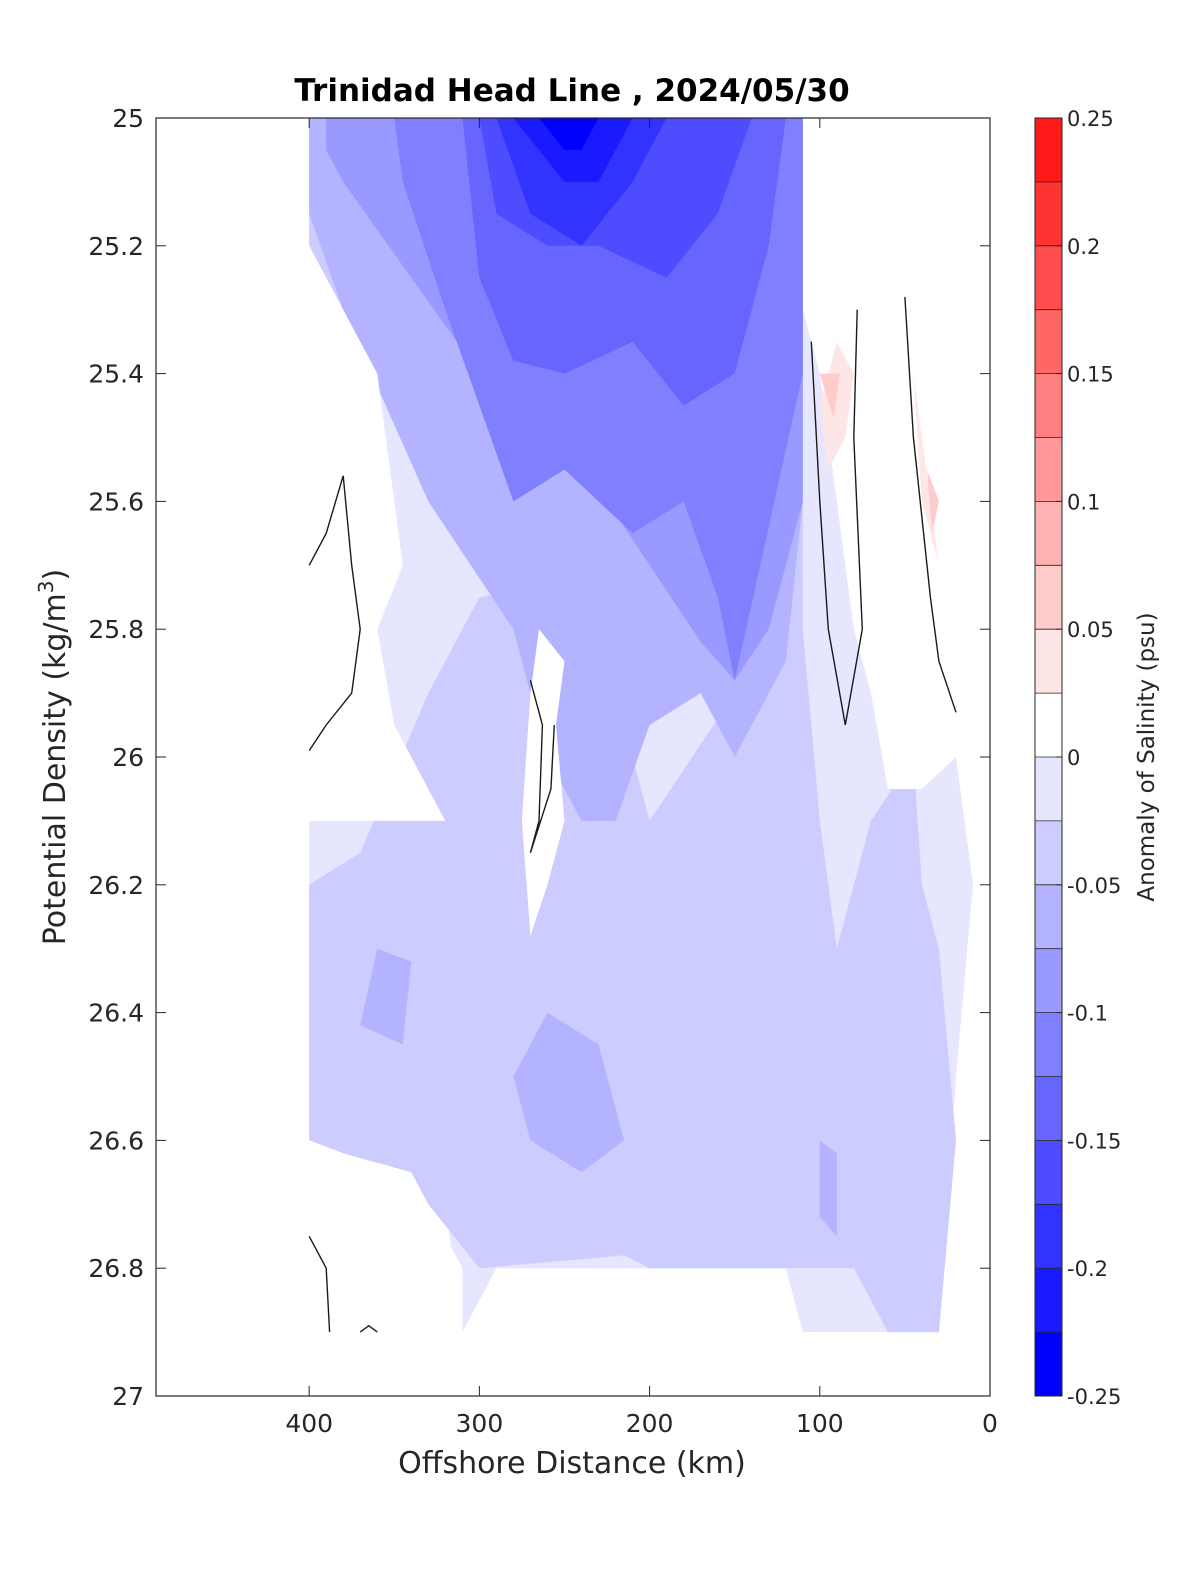 The width and height of the screenshot is (1200, 1575). What do you see at coordinates (1094, 1141) in the screenshot?
I see `colorbar-tick-label: -0.15` at bounding box center [1094, 1141].